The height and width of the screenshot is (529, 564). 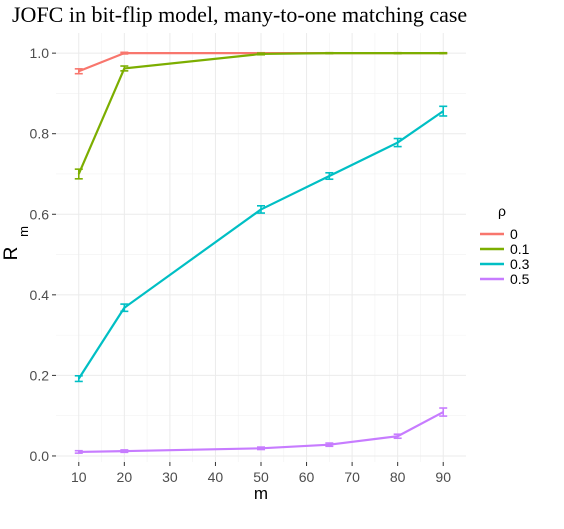 I want to click on legend-item: 0.1, so click(x=505, y=249).